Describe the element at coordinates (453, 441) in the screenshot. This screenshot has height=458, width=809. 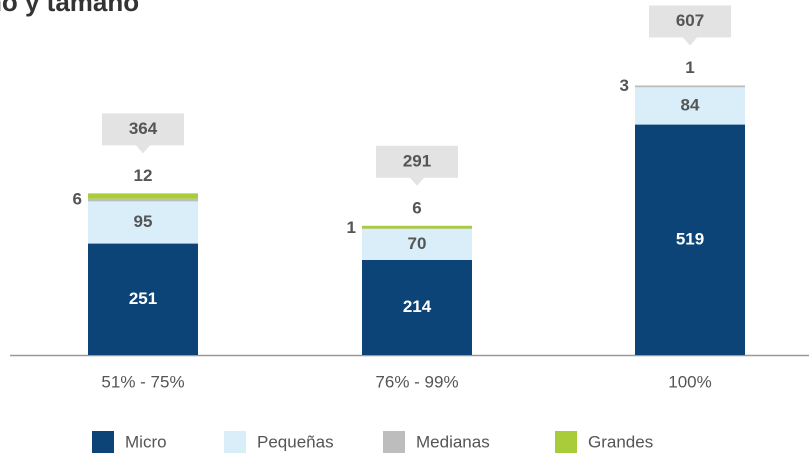
I see `legend-label: Medianas` at that location.